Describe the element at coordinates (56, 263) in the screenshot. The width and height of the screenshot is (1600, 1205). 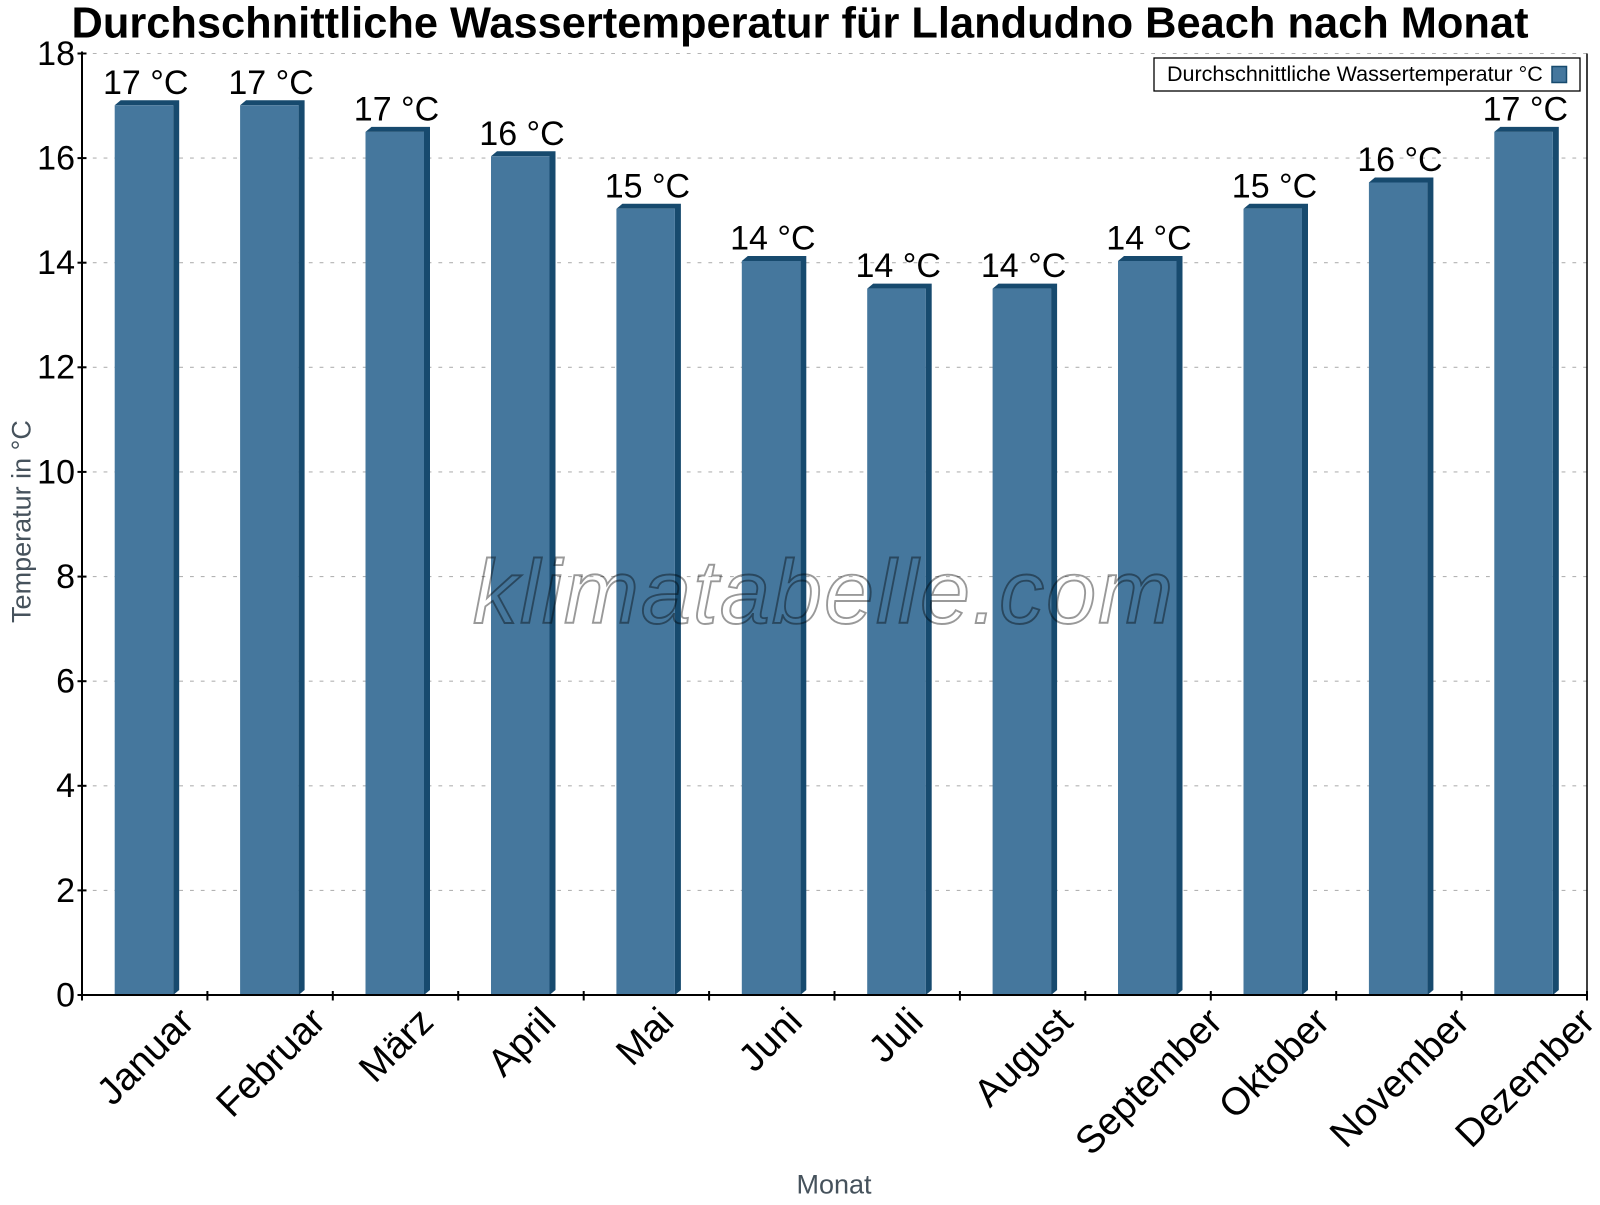
I see `svg-text: 14` at that location.